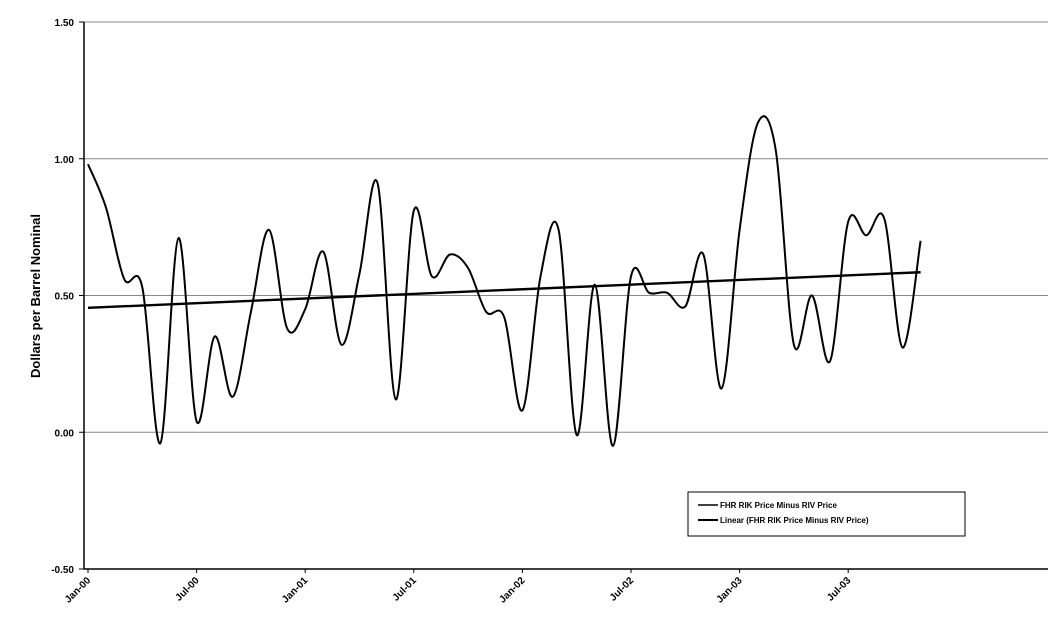  Describe the element at coordinates (65, 23) in the screenshot. I see `y-tick-label: 1.50` at that location.